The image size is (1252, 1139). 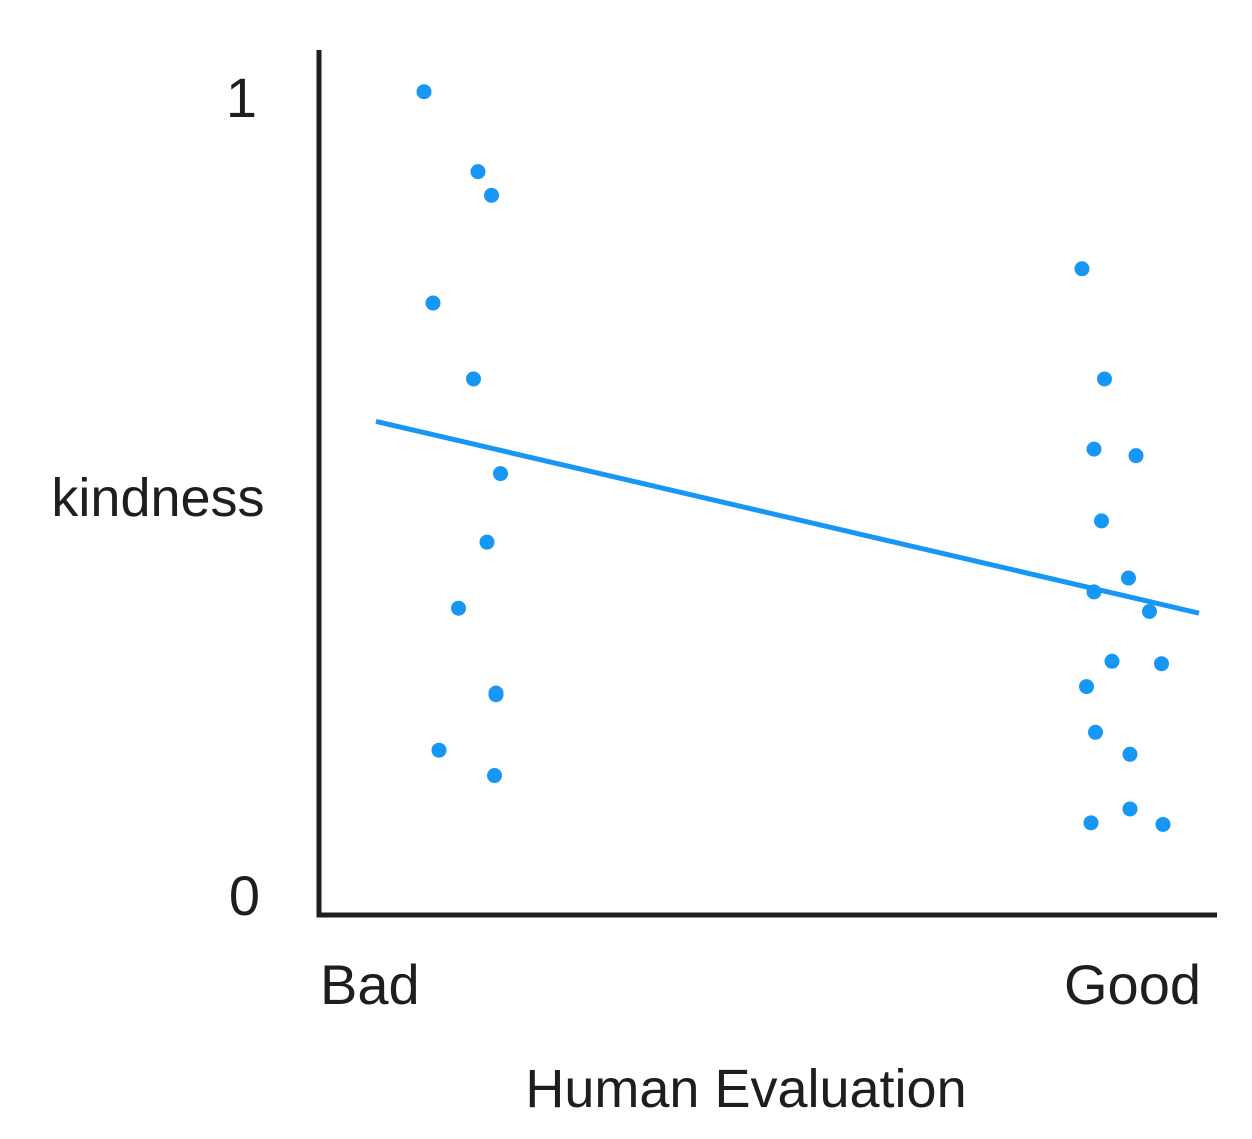 What do you see at coordinates (241, 97) in the screenshot?
I see `y-tick-label-max: 1` at bounding box center [241, 97].